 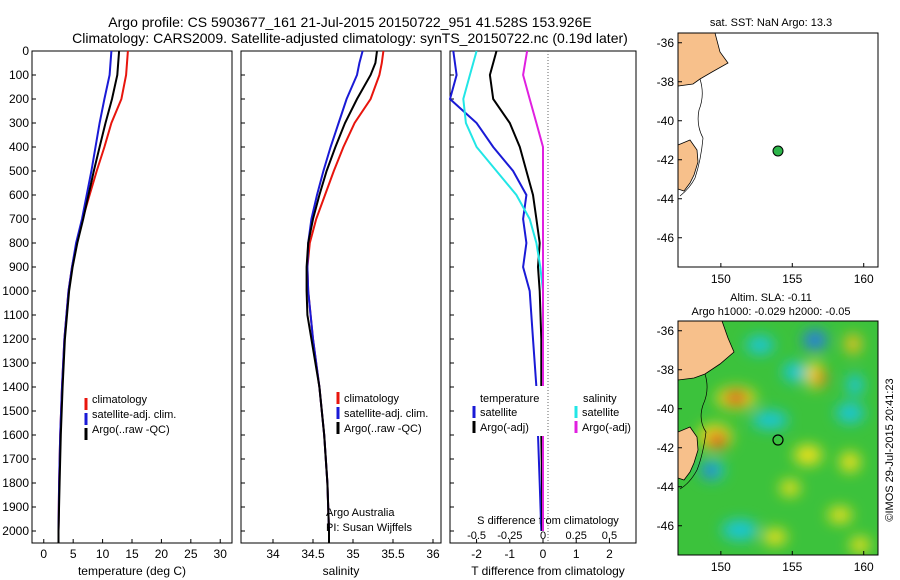 I want to click on depth-tick-label: 1900, so click(x=15, y=507).